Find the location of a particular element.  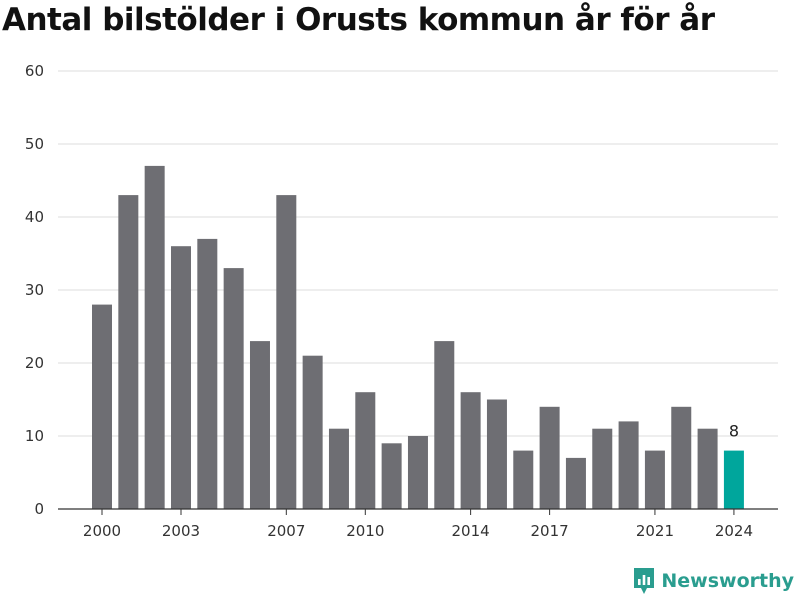

bar-2015 is located at coordinates (496, 454).